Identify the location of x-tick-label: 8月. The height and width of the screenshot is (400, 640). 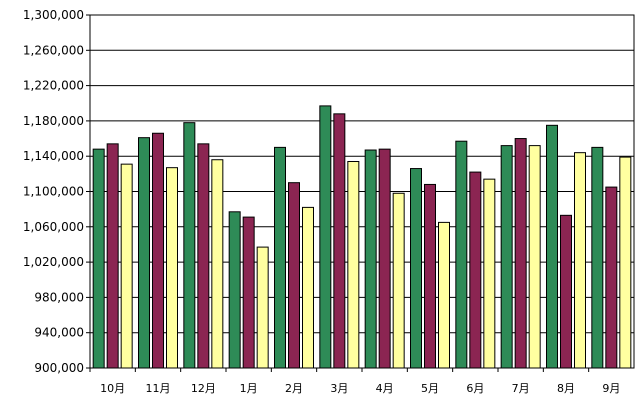
(566, 388).